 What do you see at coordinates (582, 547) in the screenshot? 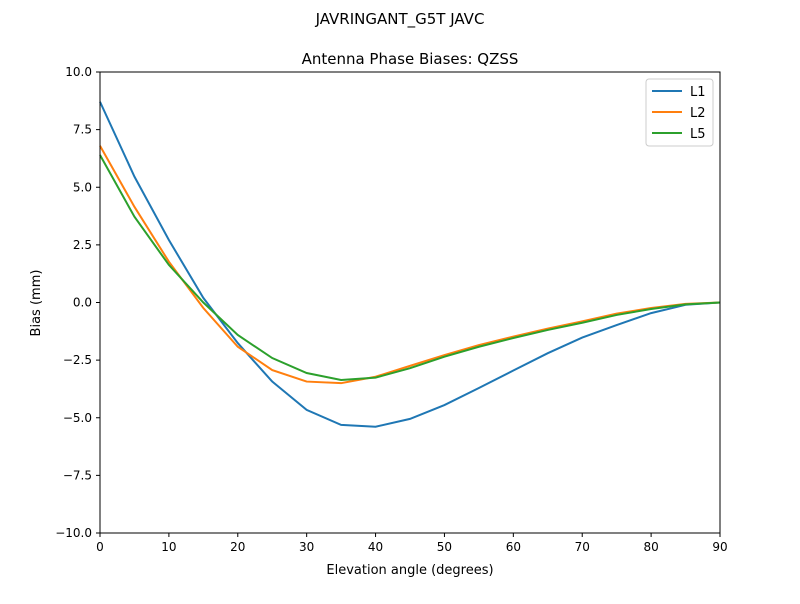
I see `x-tick-label: 70` at bounding box center [582, 547].